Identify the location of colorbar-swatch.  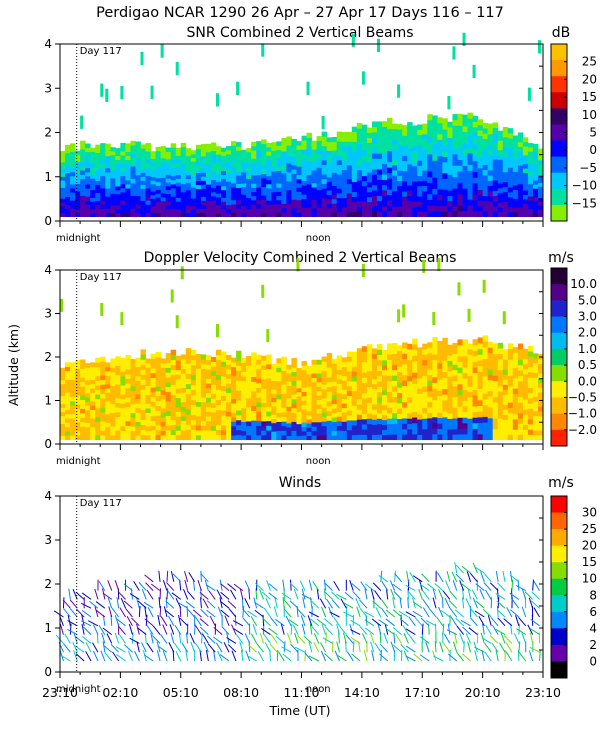
(559, 389).